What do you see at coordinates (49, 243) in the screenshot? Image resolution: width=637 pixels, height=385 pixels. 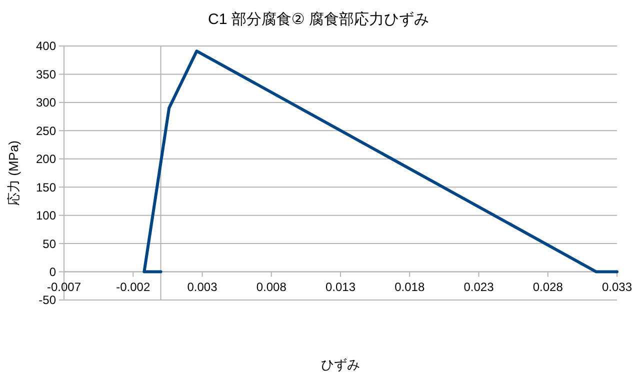 I see `y-tick-label: 50` at bounding box center [49, 243].